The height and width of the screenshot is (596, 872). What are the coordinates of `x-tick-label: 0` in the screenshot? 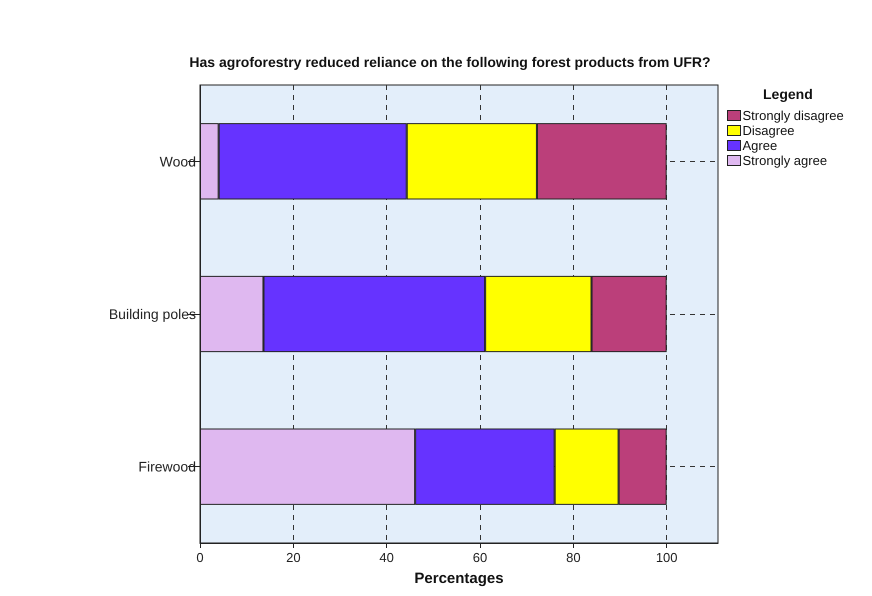 It's located at (200, 557).